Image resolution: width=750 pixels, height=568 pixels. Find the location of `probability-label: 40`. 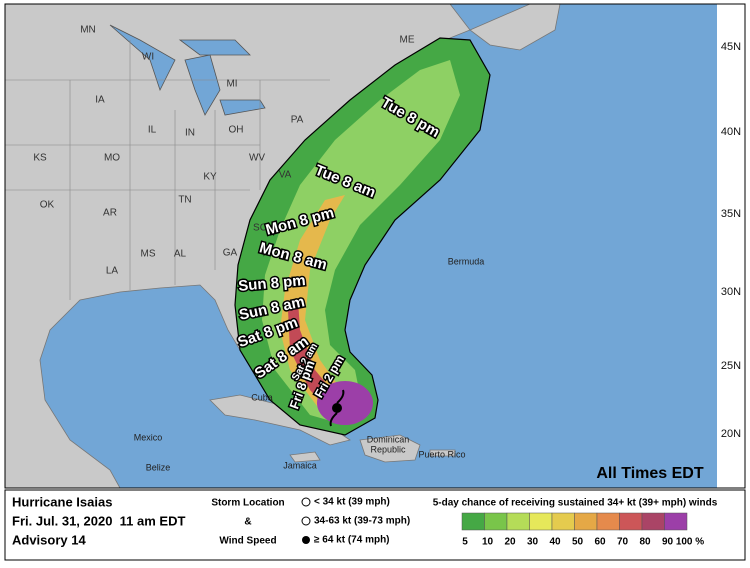

probability-label: 40 is located at coordinates (555, 542).